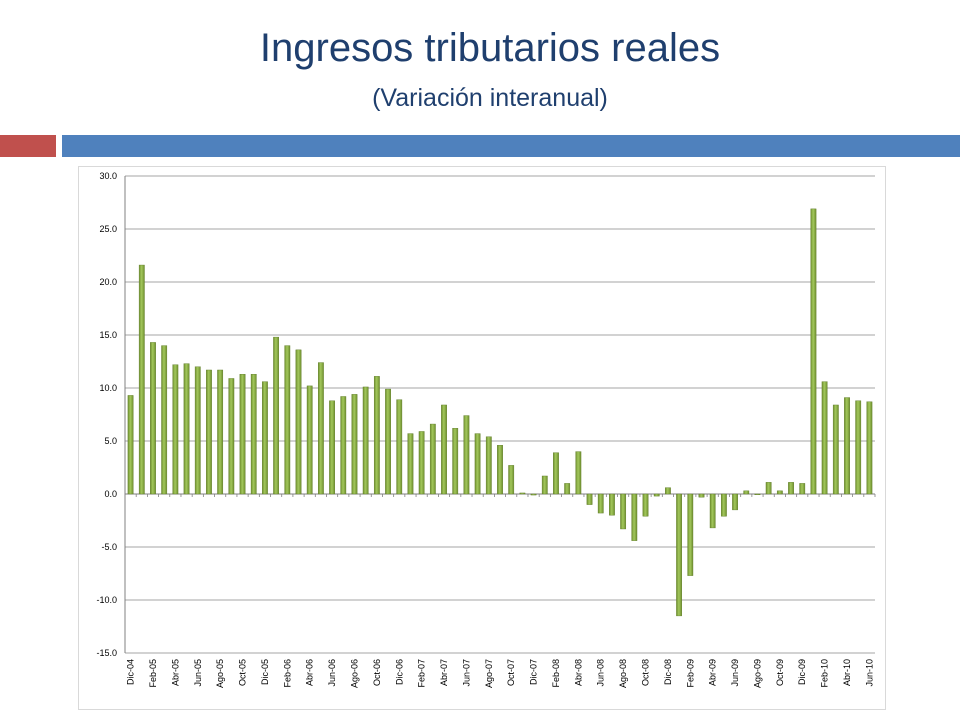  I want to click on x-tick-label: Ago-08, so click(623, 673).